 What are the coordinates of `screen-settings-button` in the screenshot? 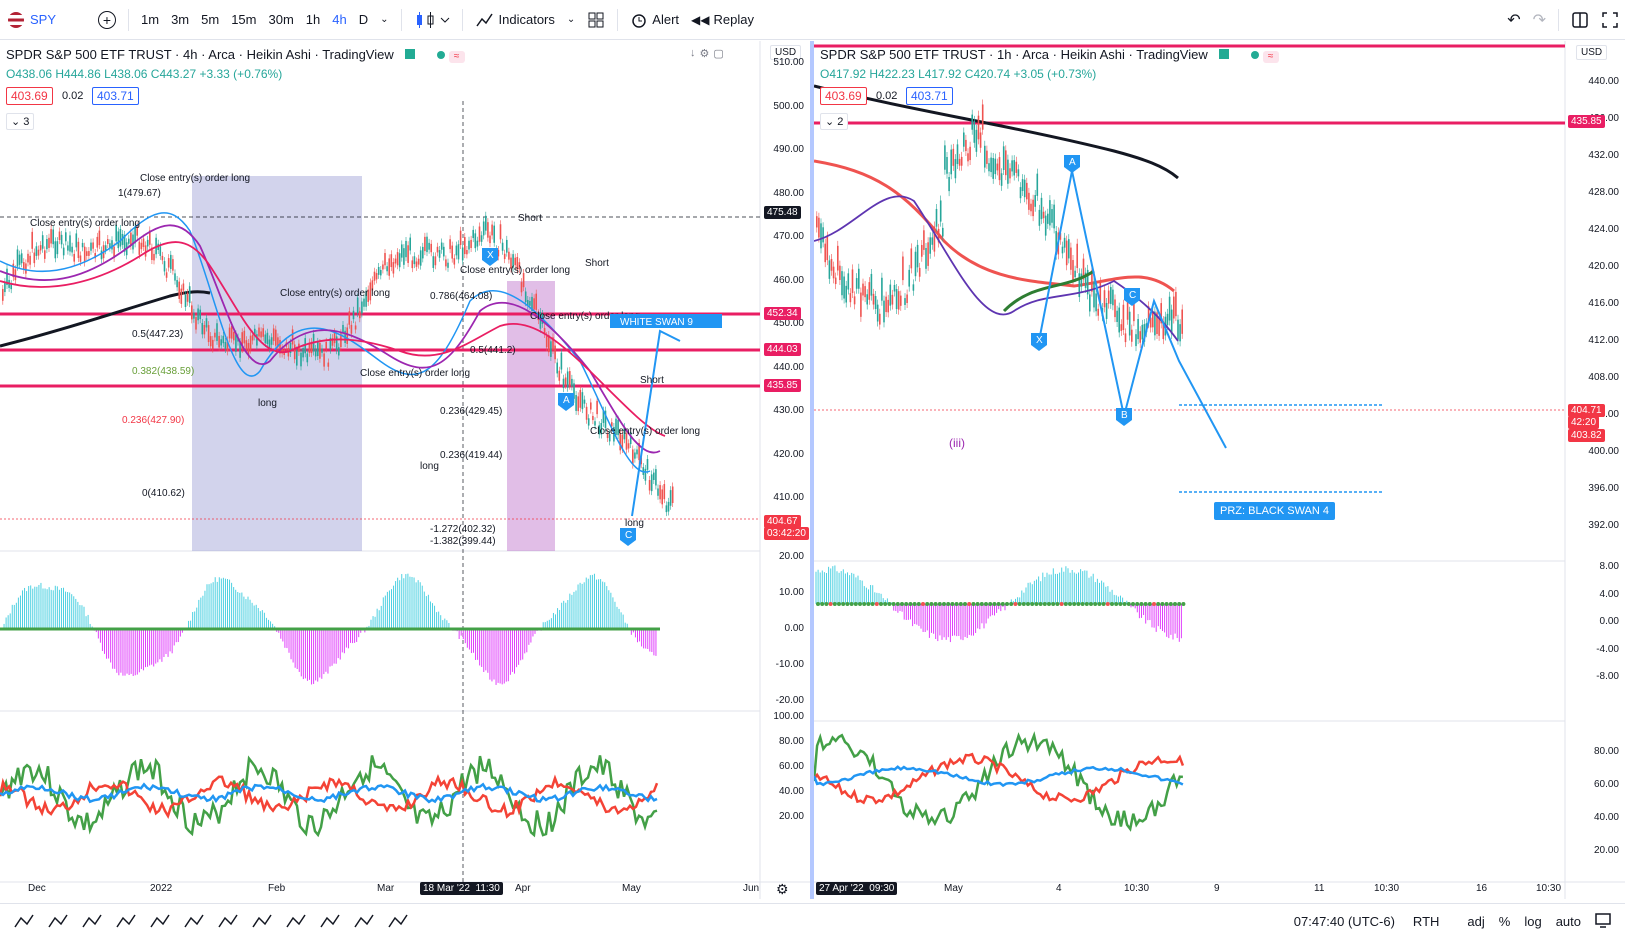 It's located at (1603, 921).